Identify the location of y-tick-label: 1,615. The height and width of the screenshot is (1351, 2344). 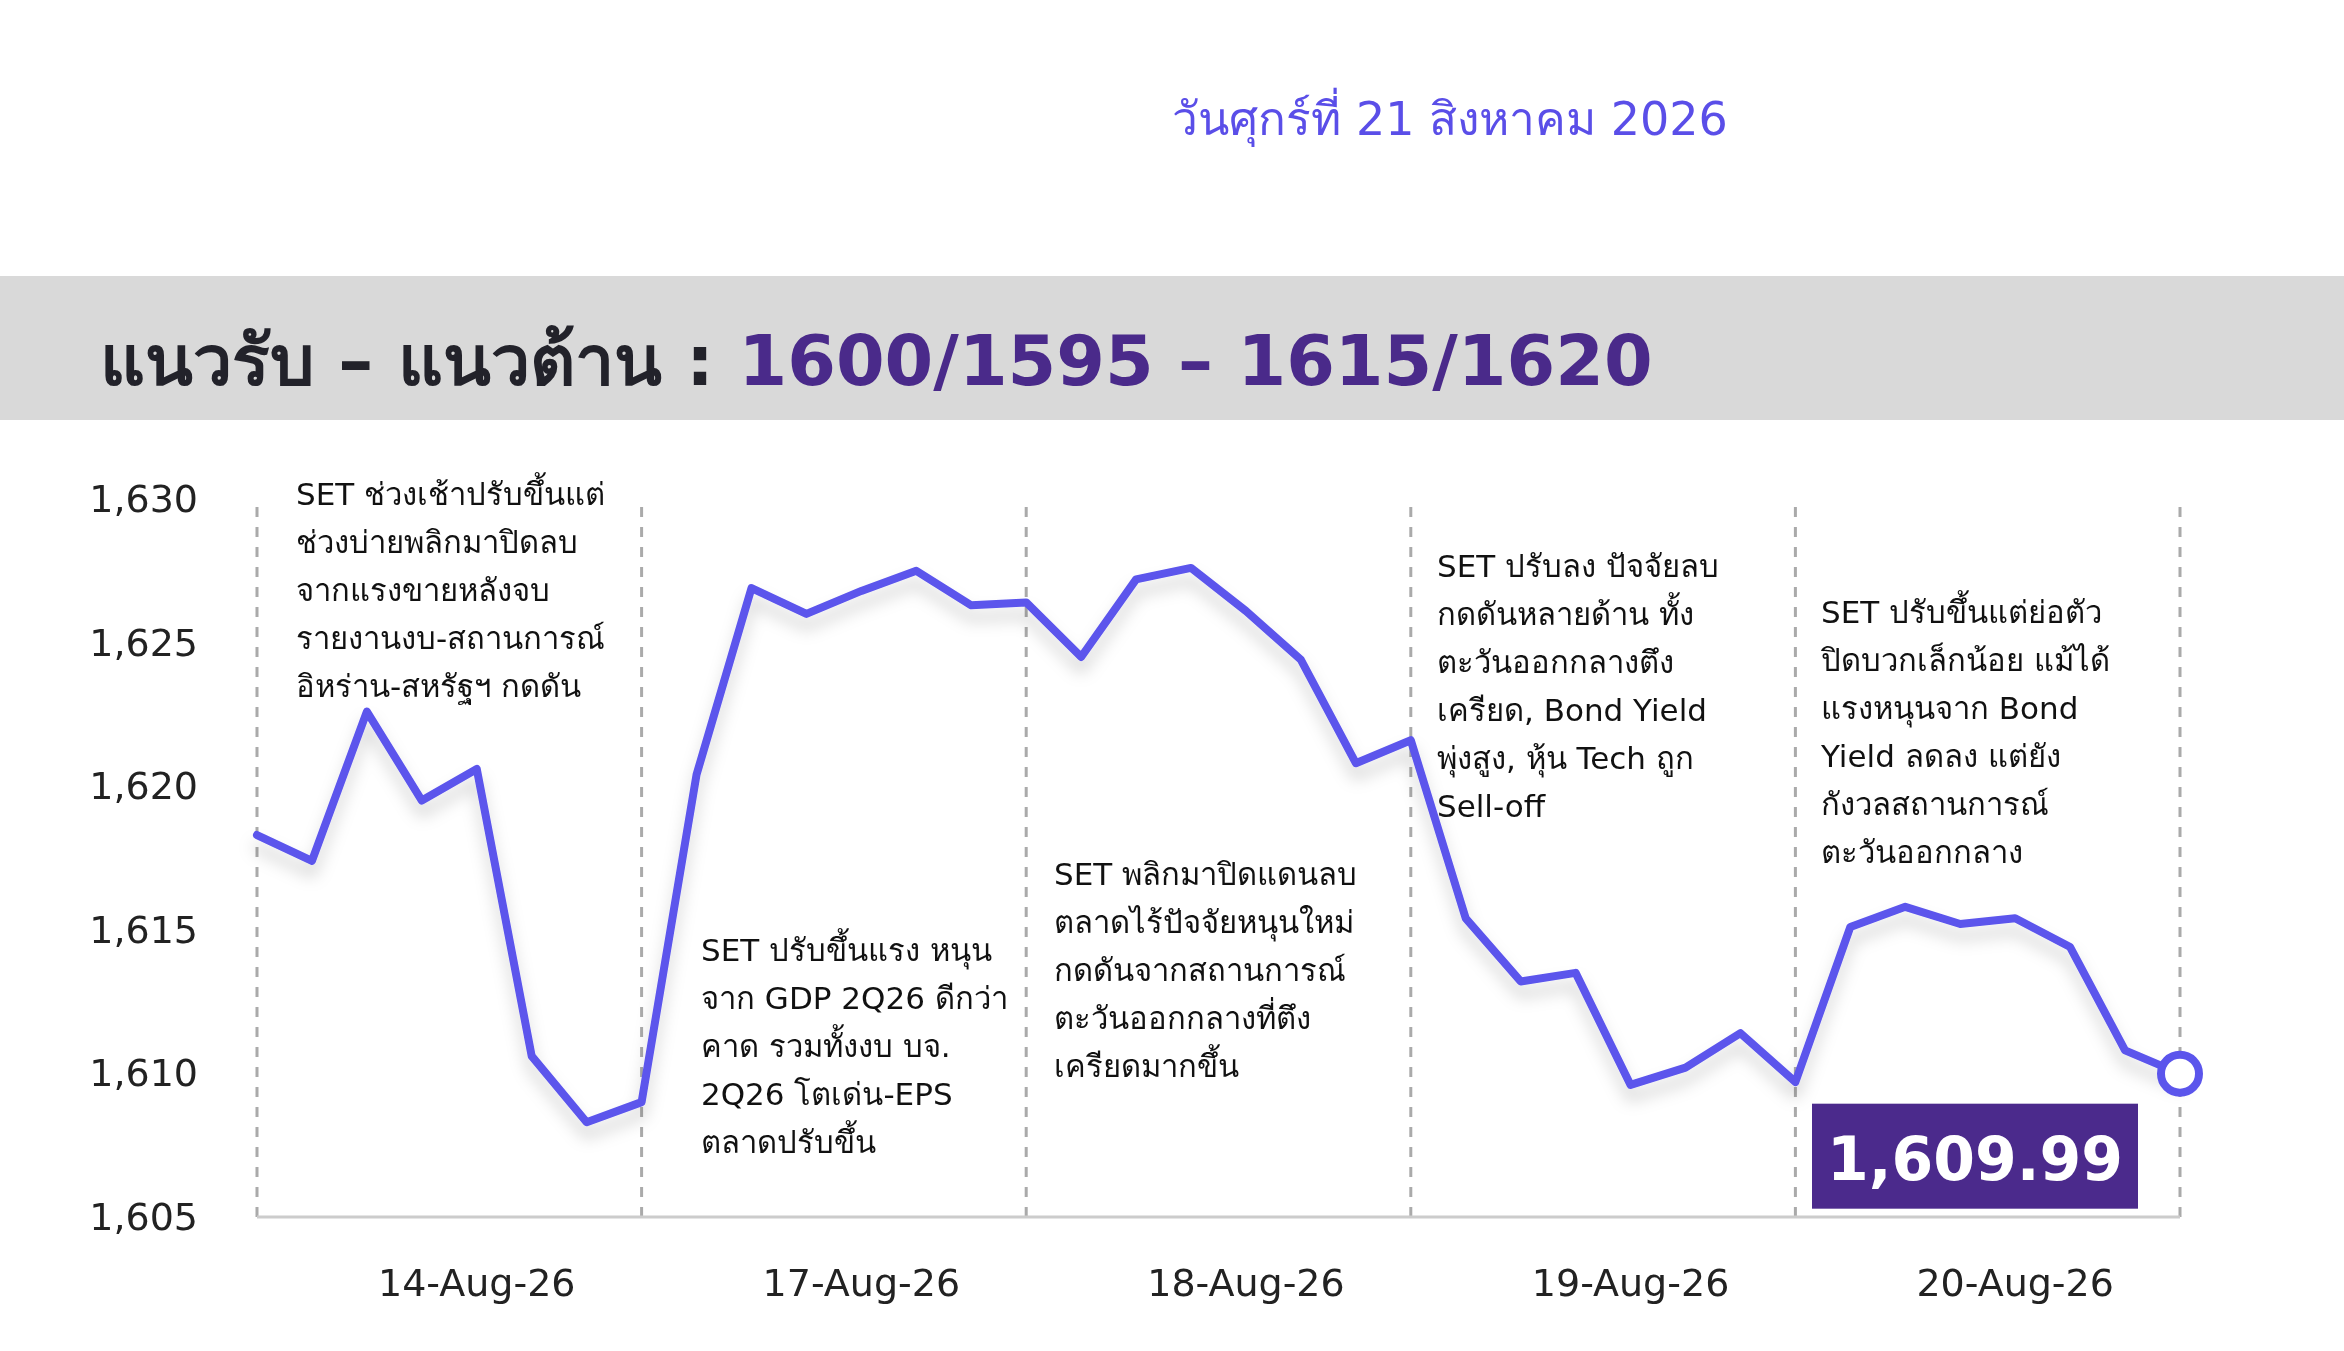
(143, 929).